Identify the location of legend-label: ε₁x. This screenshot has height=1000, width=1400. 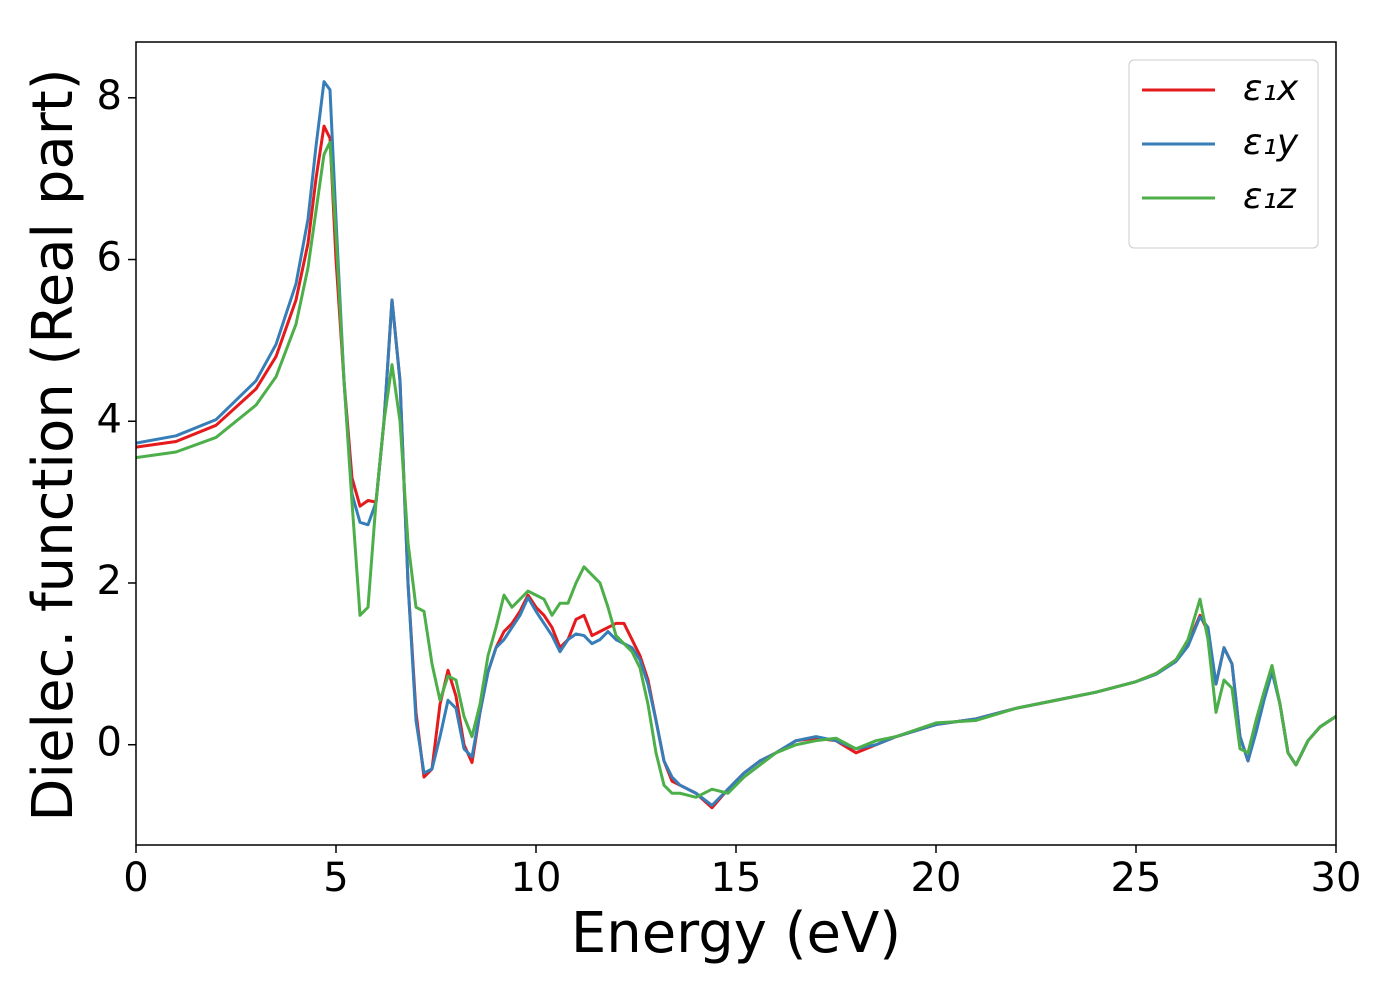
(1271, 88).